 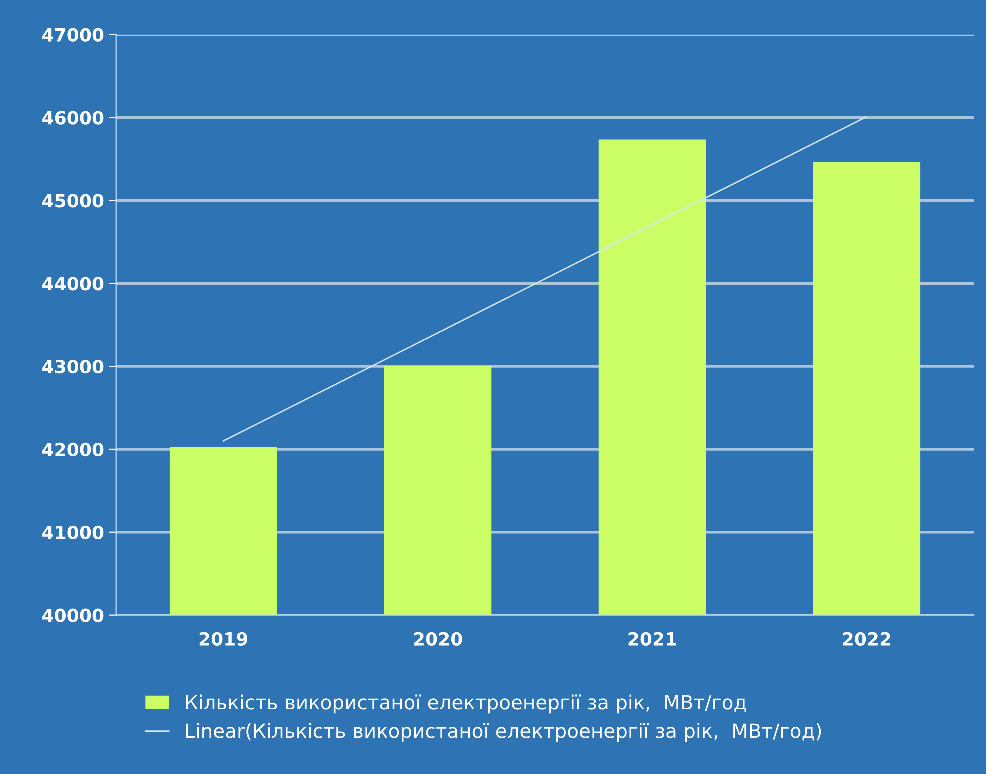 What do you see at coordinates (224, 639) in the screenshot?
I see `x-tick-label: 2019` at bounding box center [224, 639].